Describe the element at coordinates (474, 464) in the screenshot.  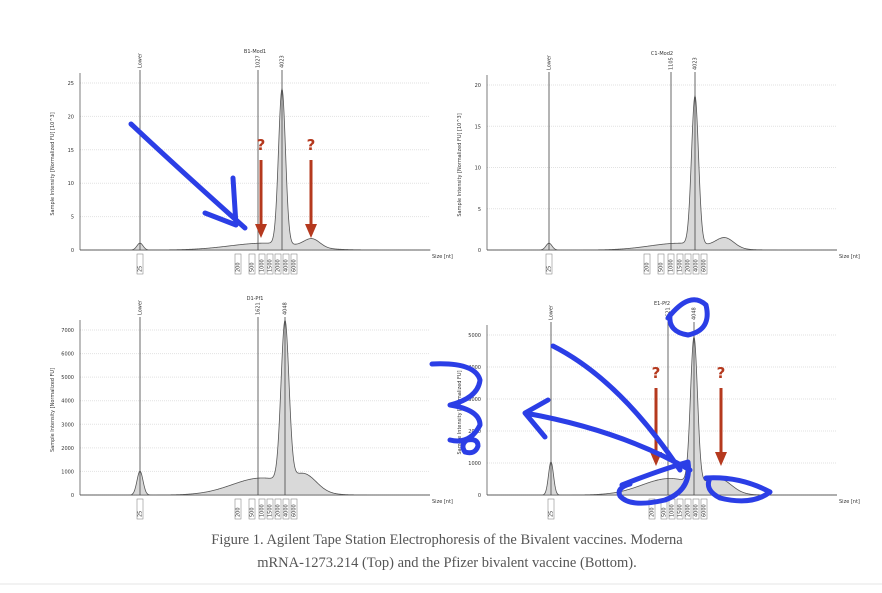
I see `y-tick-label: 1000` at that location.